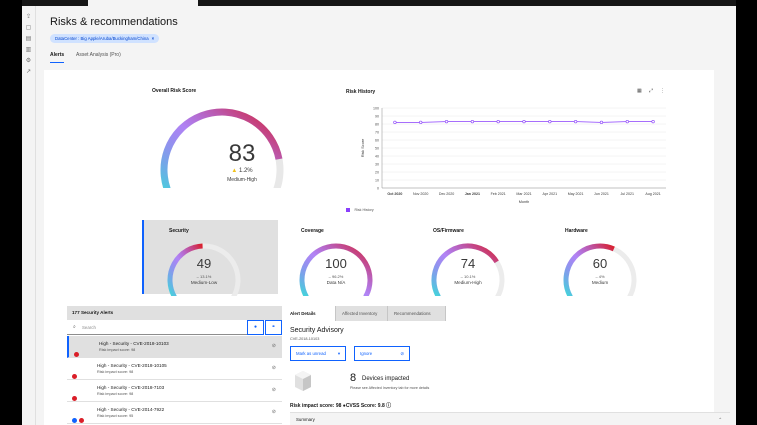 The image size is (757, 425). What do you see at coordinates (28, 17) in the screenshot?
I see `upload-icon: ⇪` at bounding box center [28, 17].